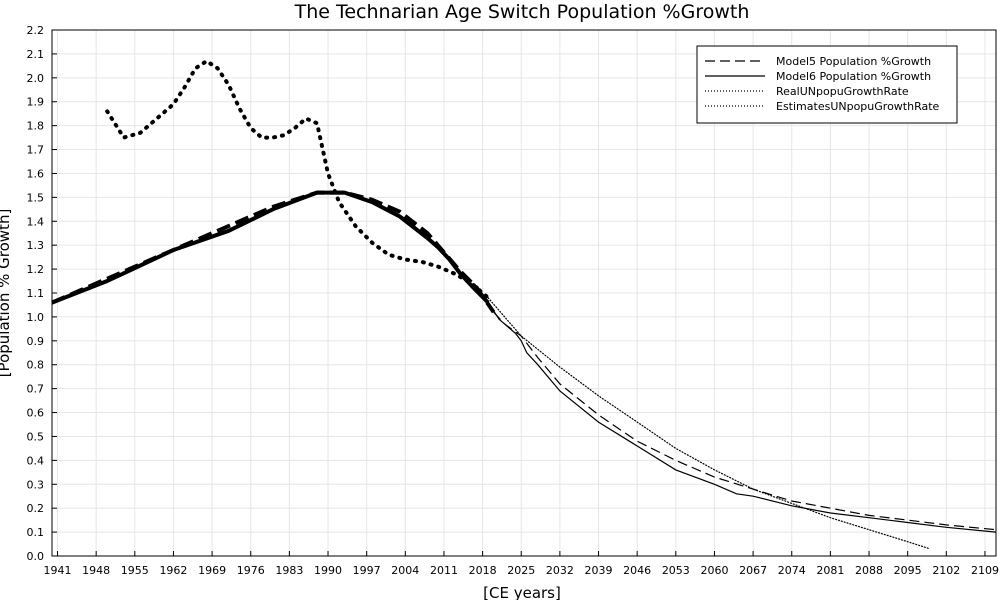 The image size is (1000, 600). What do you see at coordinates (792, 570) in the screenshot?
I see `x-tick-label: 2074` at bounding box center [792, 570].